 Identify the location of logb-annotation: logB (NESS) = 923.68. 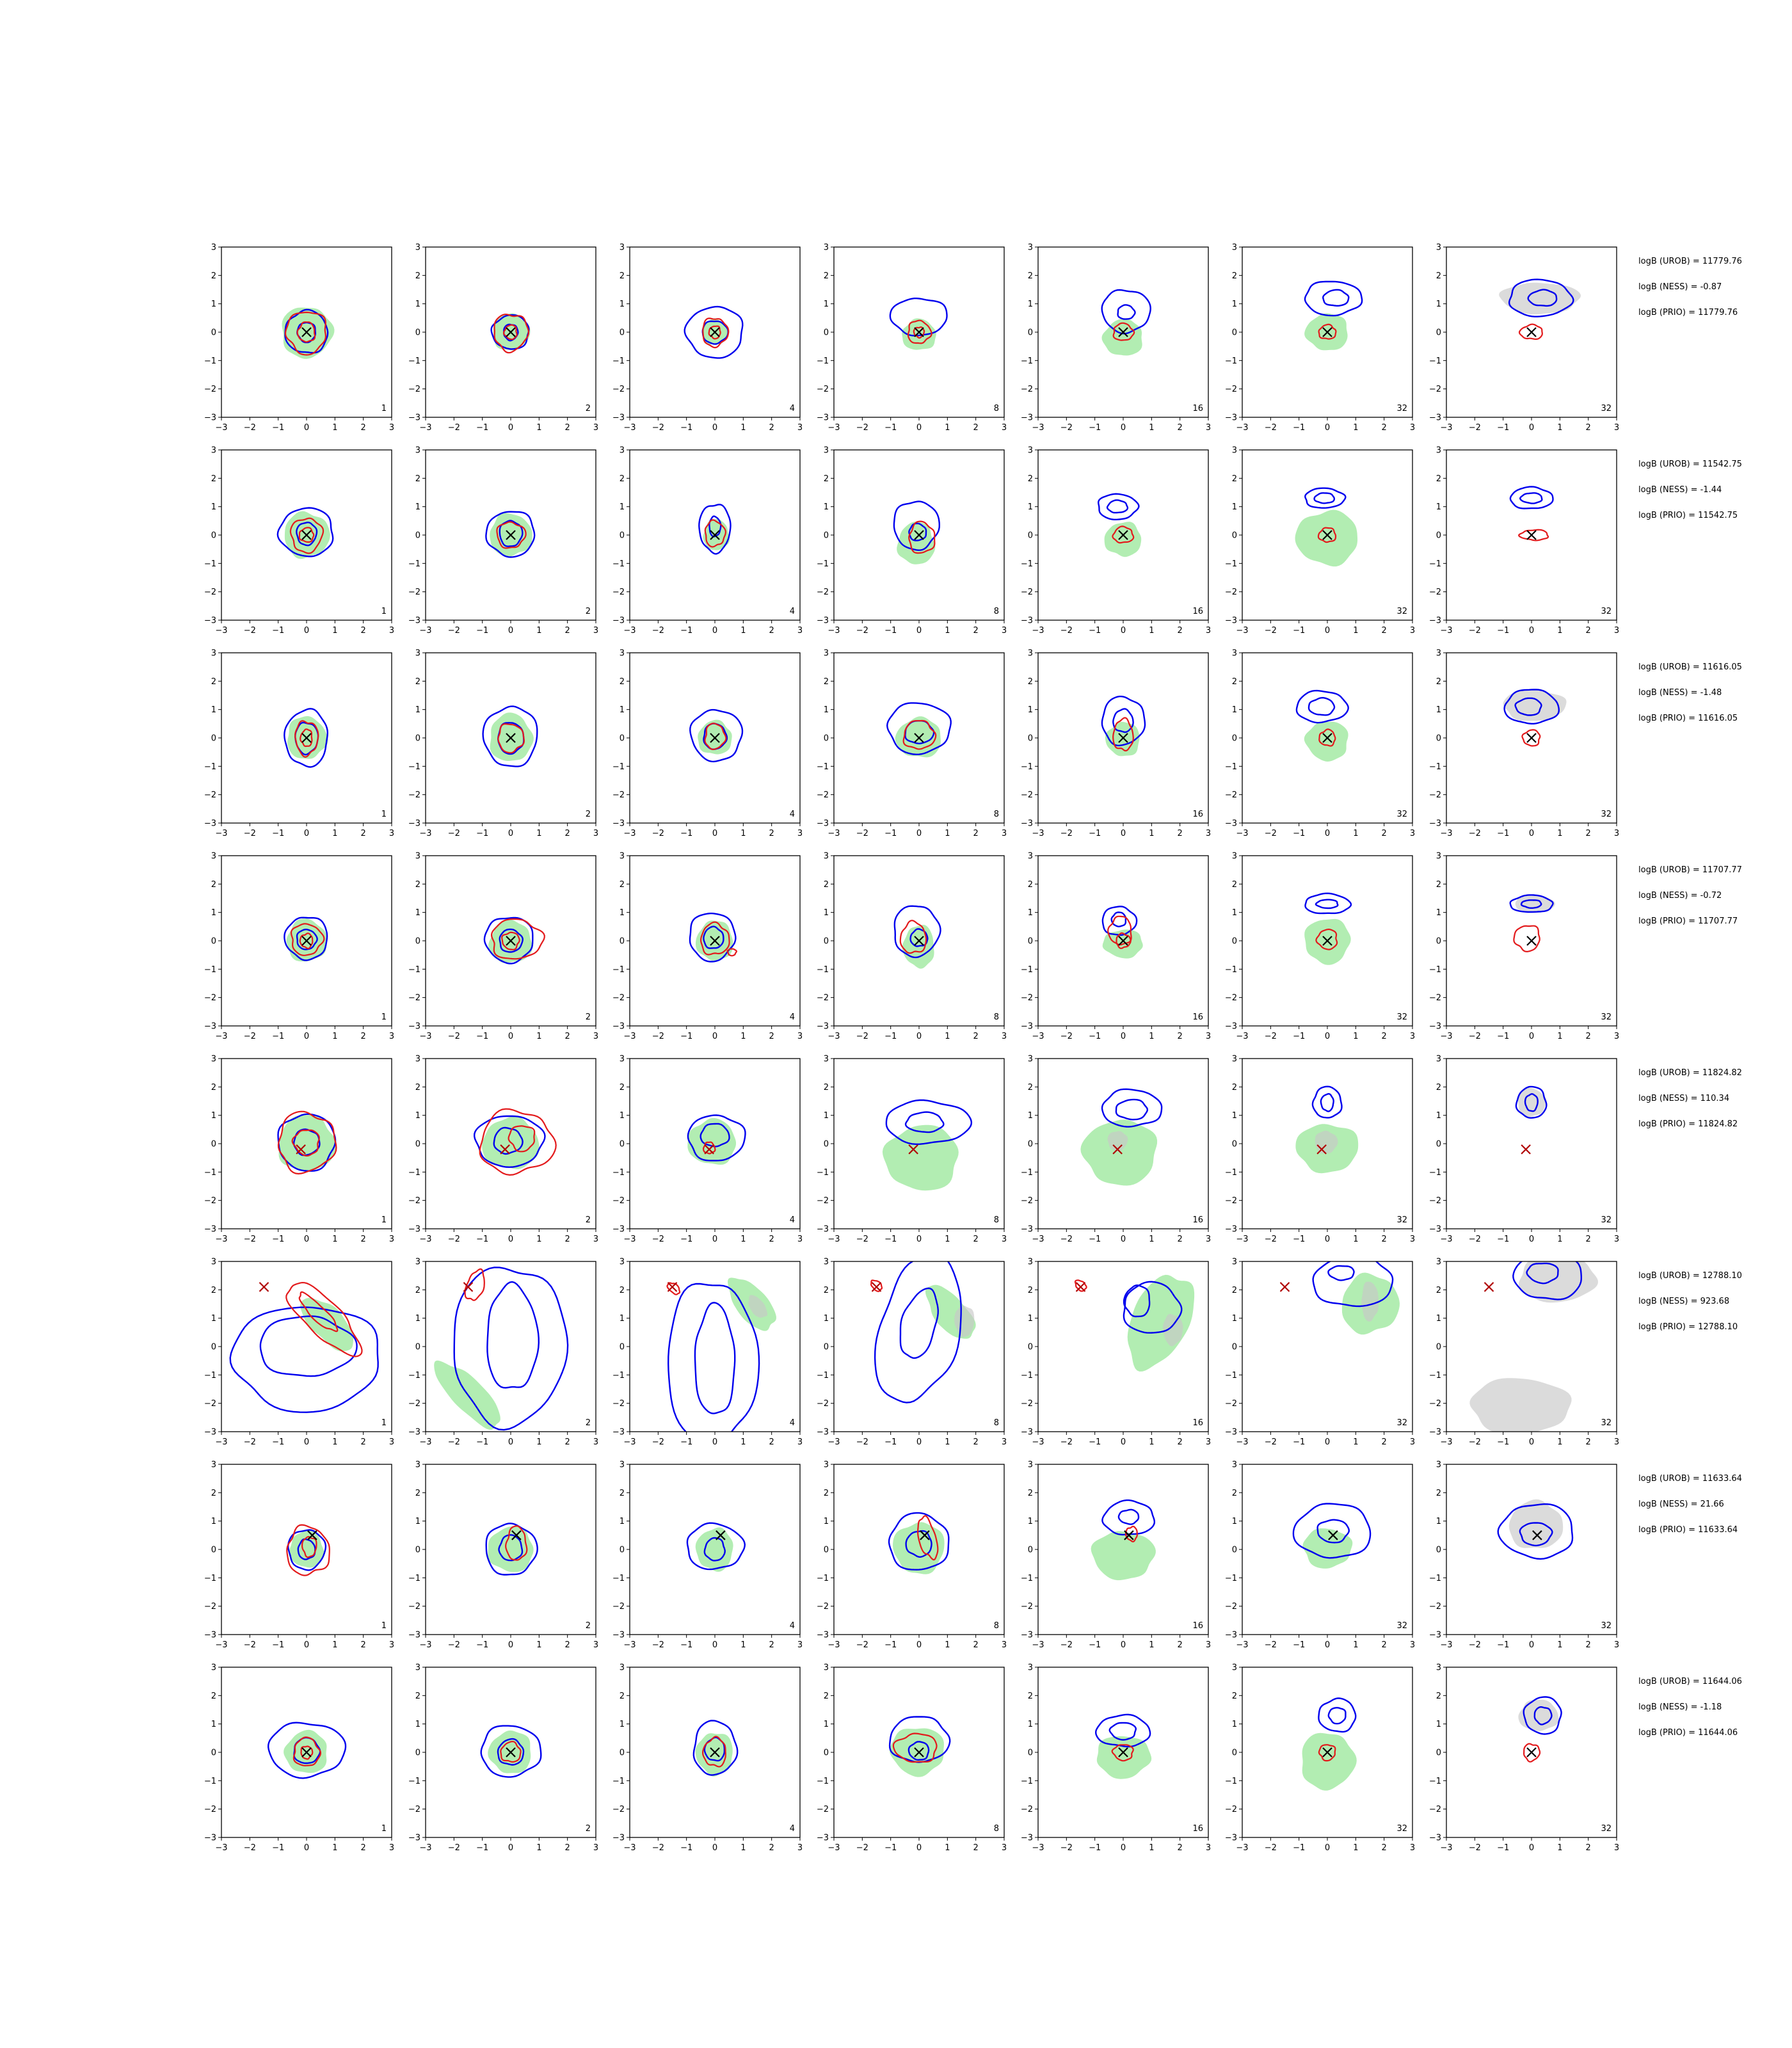
(1683, 1301).